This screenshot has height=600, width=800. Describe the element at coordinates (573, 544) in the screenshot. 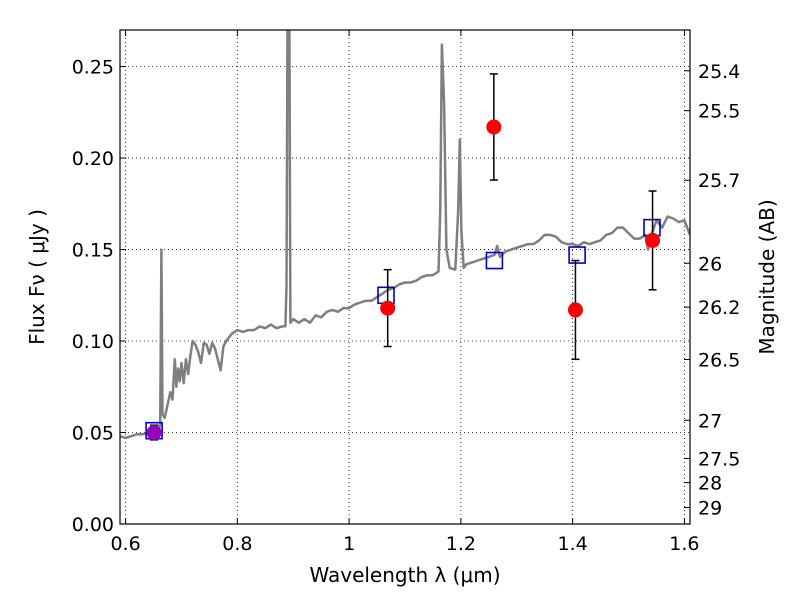

I see `x-tick-label: 1.4` at that location.